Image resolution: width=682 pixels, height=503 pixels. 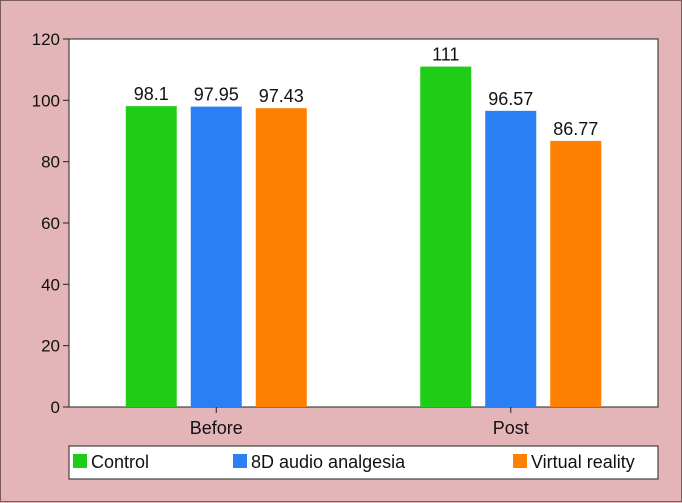 I want to click on x-tick-label: Post, so click(x=511, y=428).